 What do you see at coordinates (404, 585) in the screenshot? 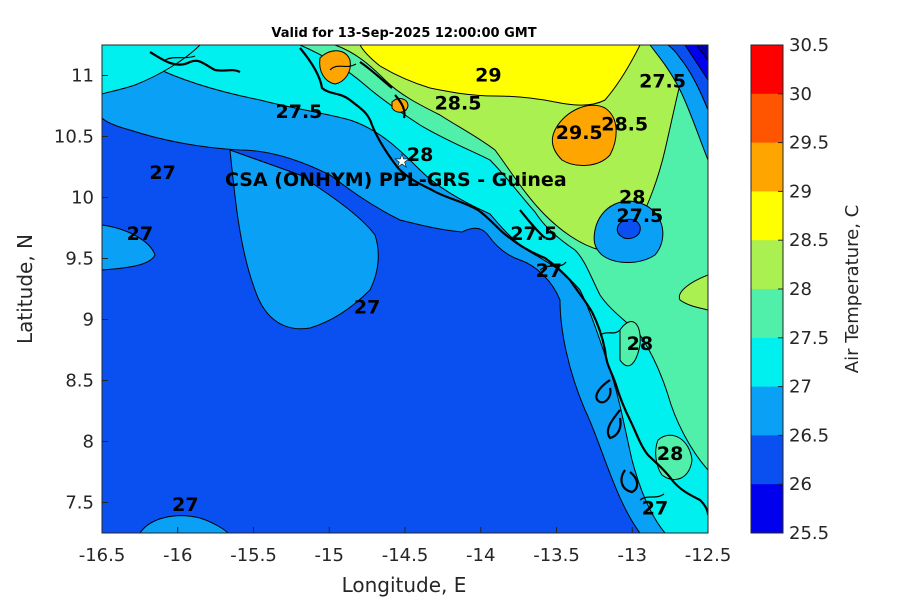
I see `x-axis-label: Longitude, E` at bounding box center [404, 585].